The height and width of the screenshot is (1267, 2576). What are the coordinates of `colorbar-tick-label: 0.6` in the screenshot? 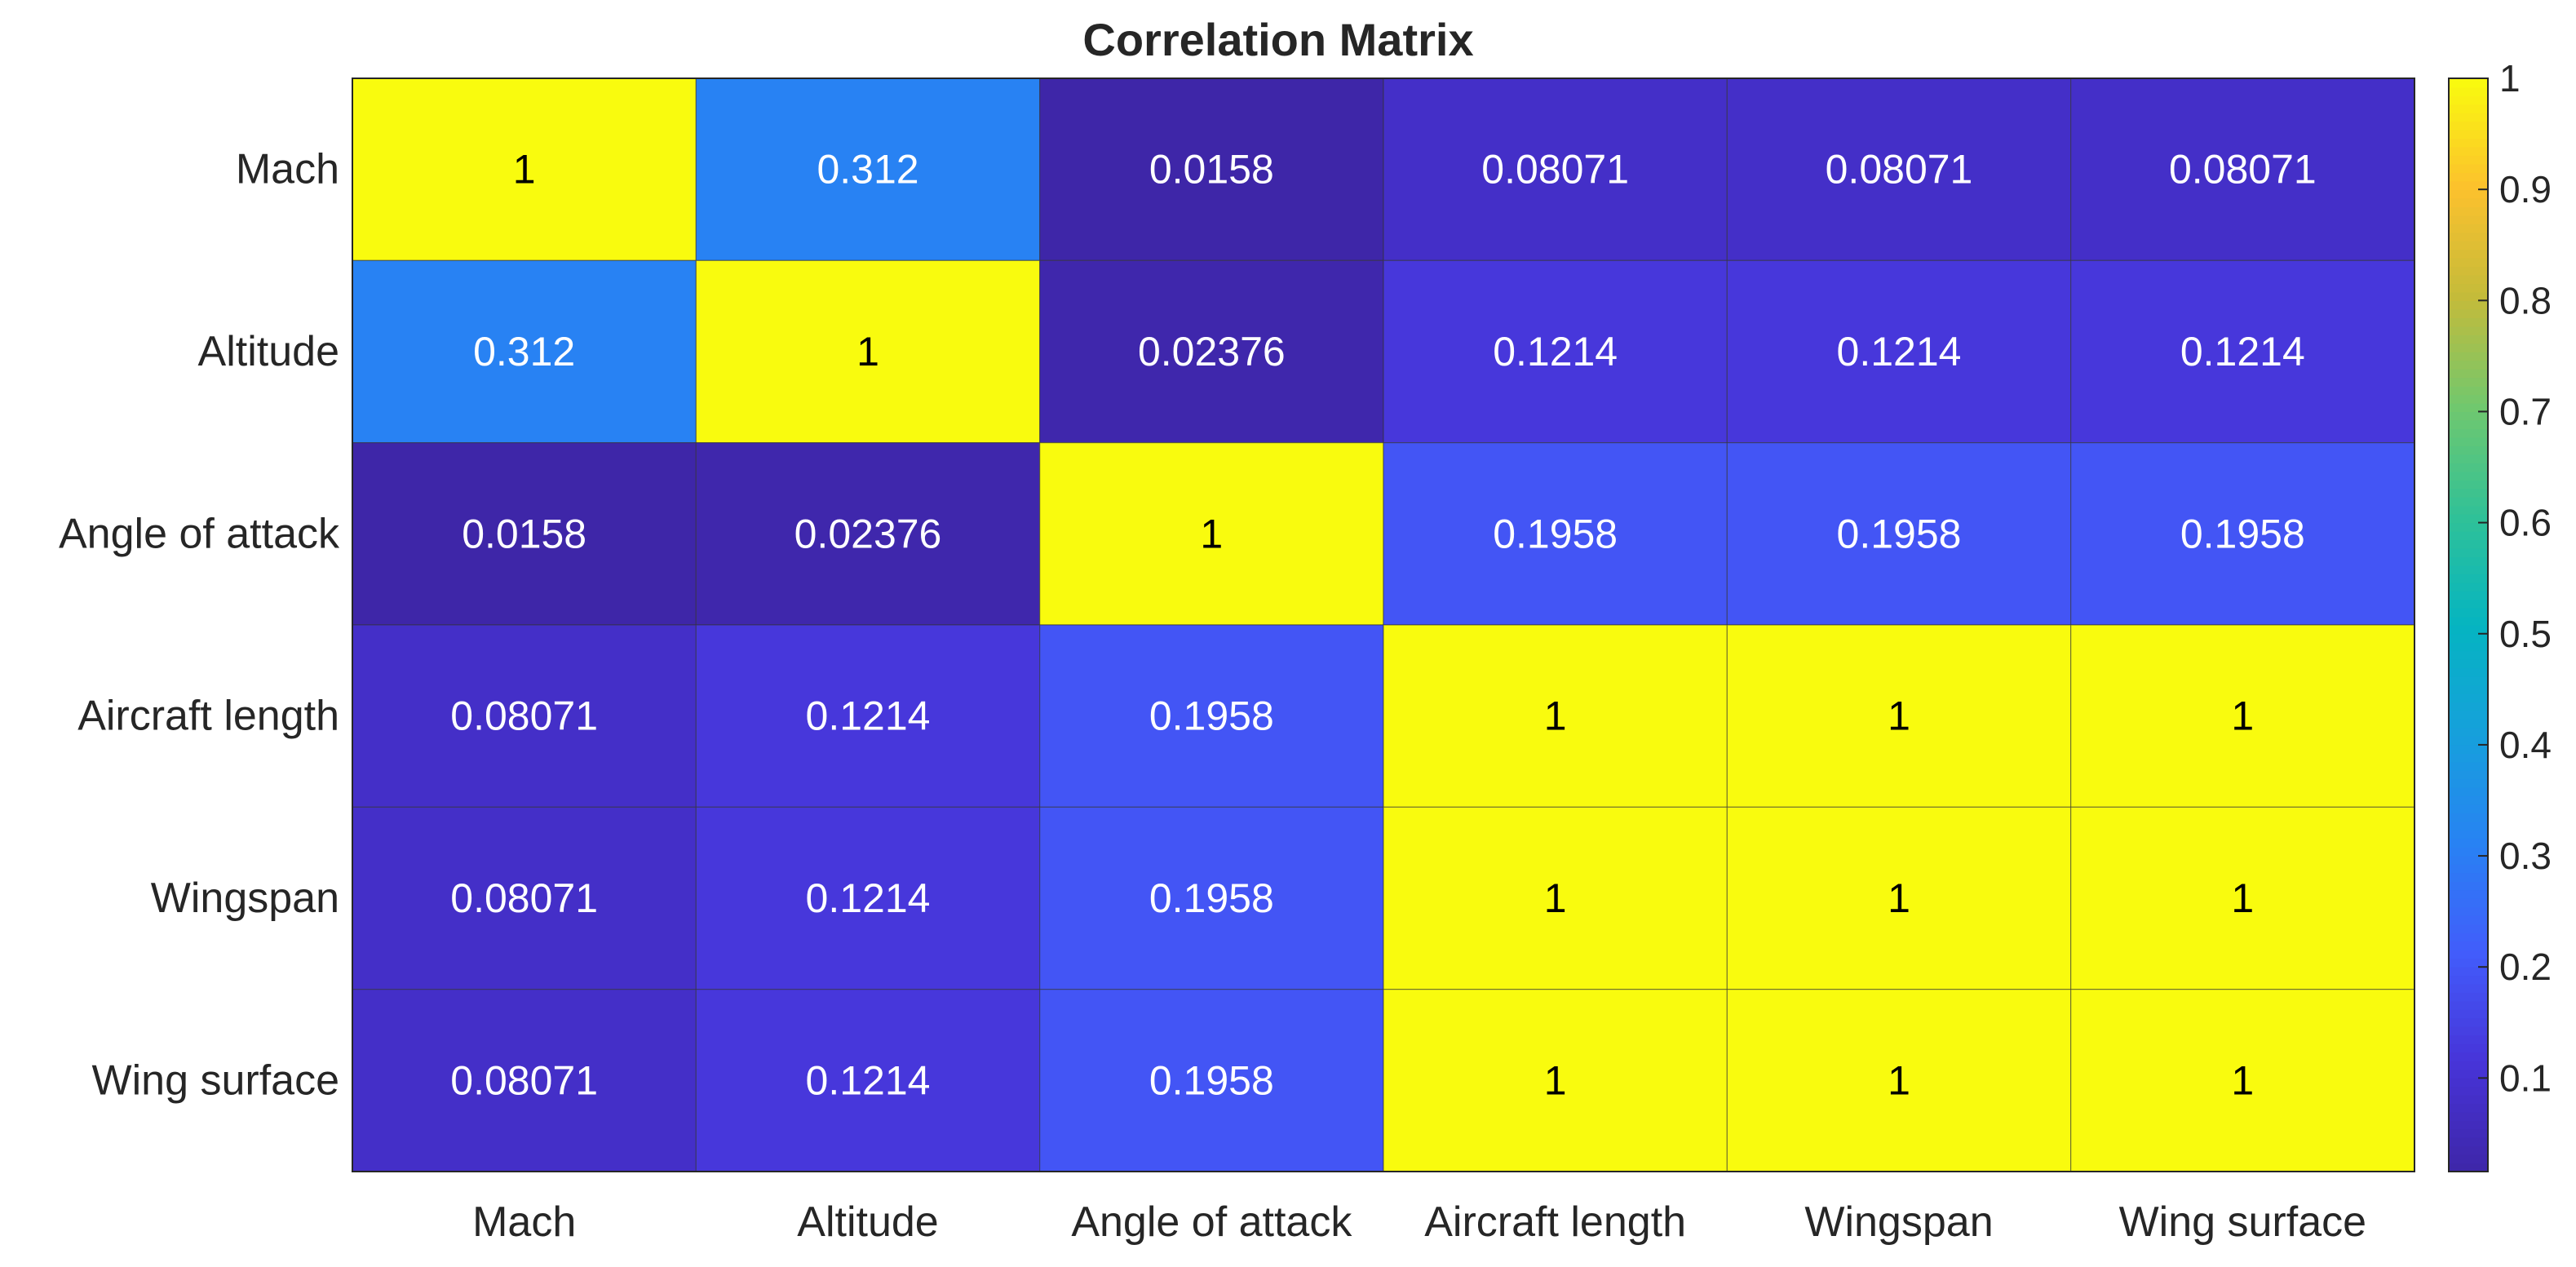 It's located at (2525, 523).